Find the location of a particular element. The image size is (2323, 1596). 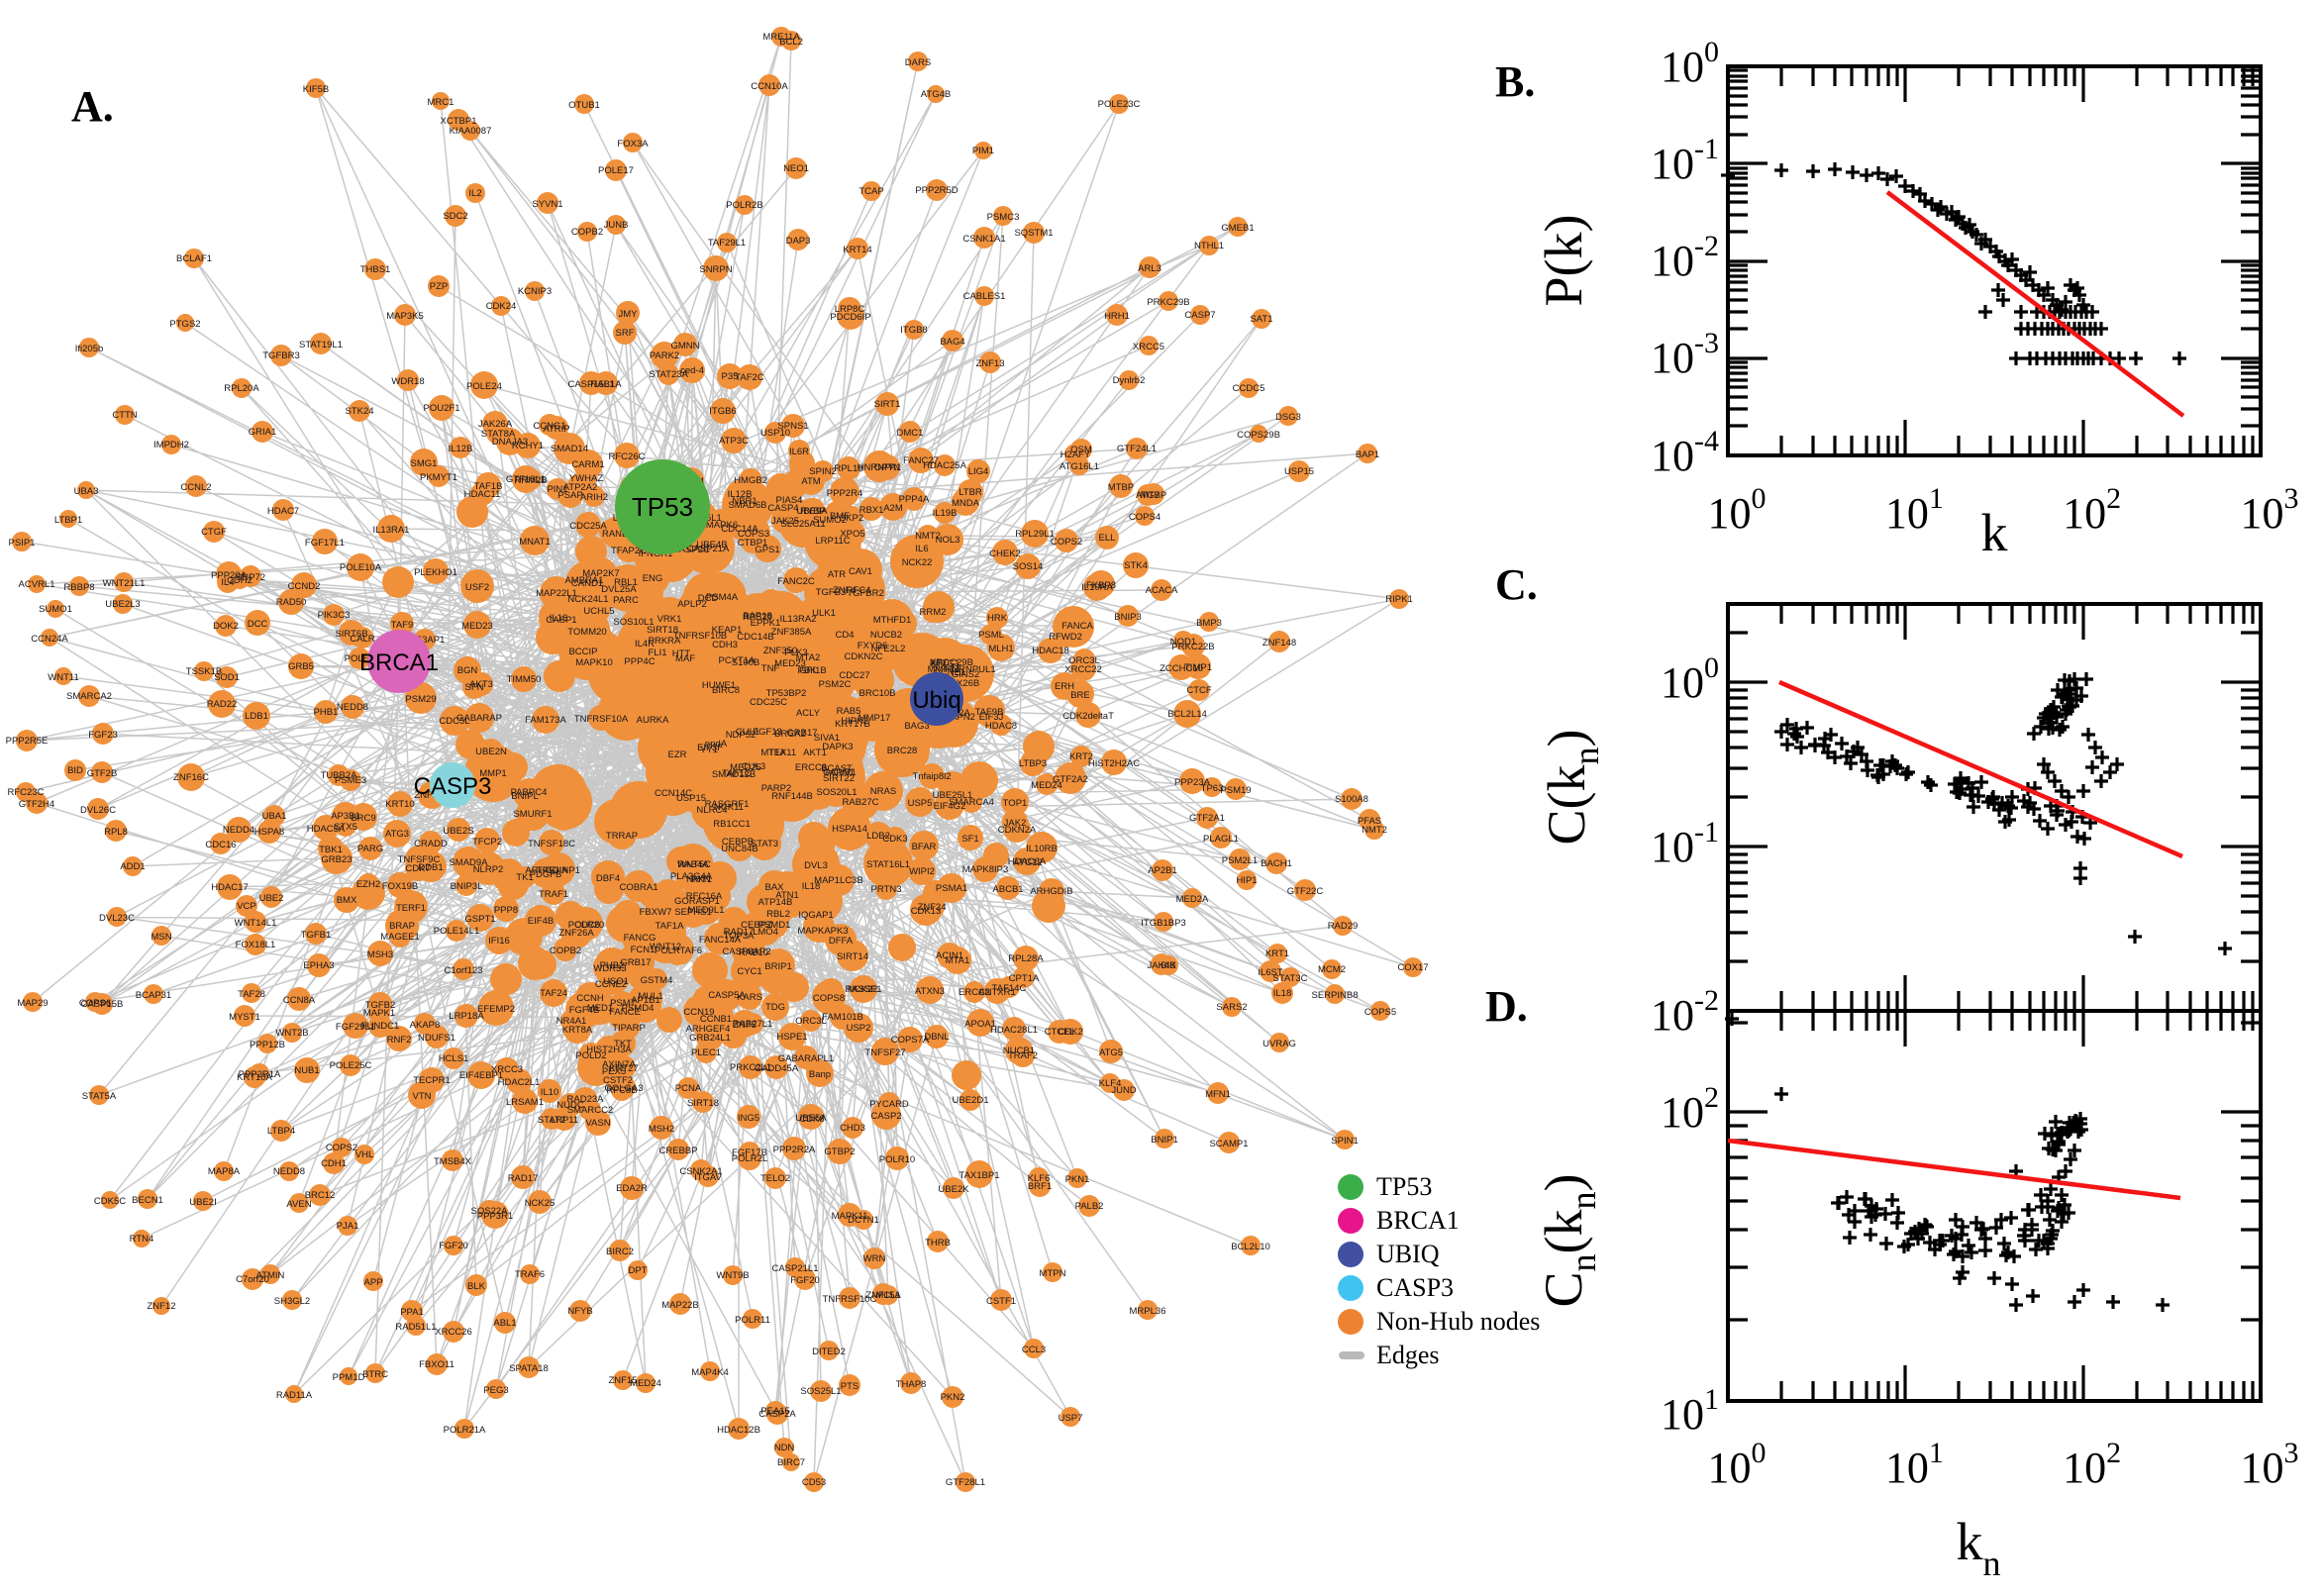

svg-text: SAT1 is located at coordinates (1261, 319).